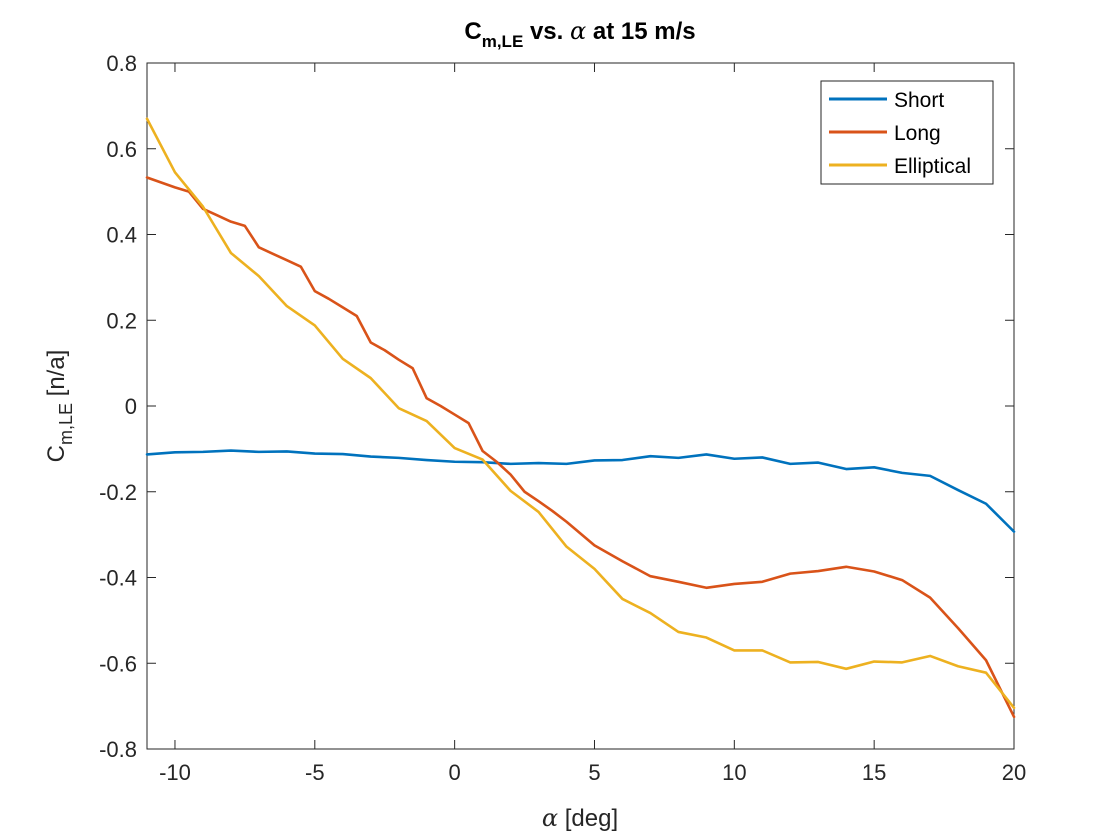 This screenshot has width=1120, height=840. Describe the element at coordinates (118, 749) in the screenshot. I see `y-tick-label: -0.8` at that location.